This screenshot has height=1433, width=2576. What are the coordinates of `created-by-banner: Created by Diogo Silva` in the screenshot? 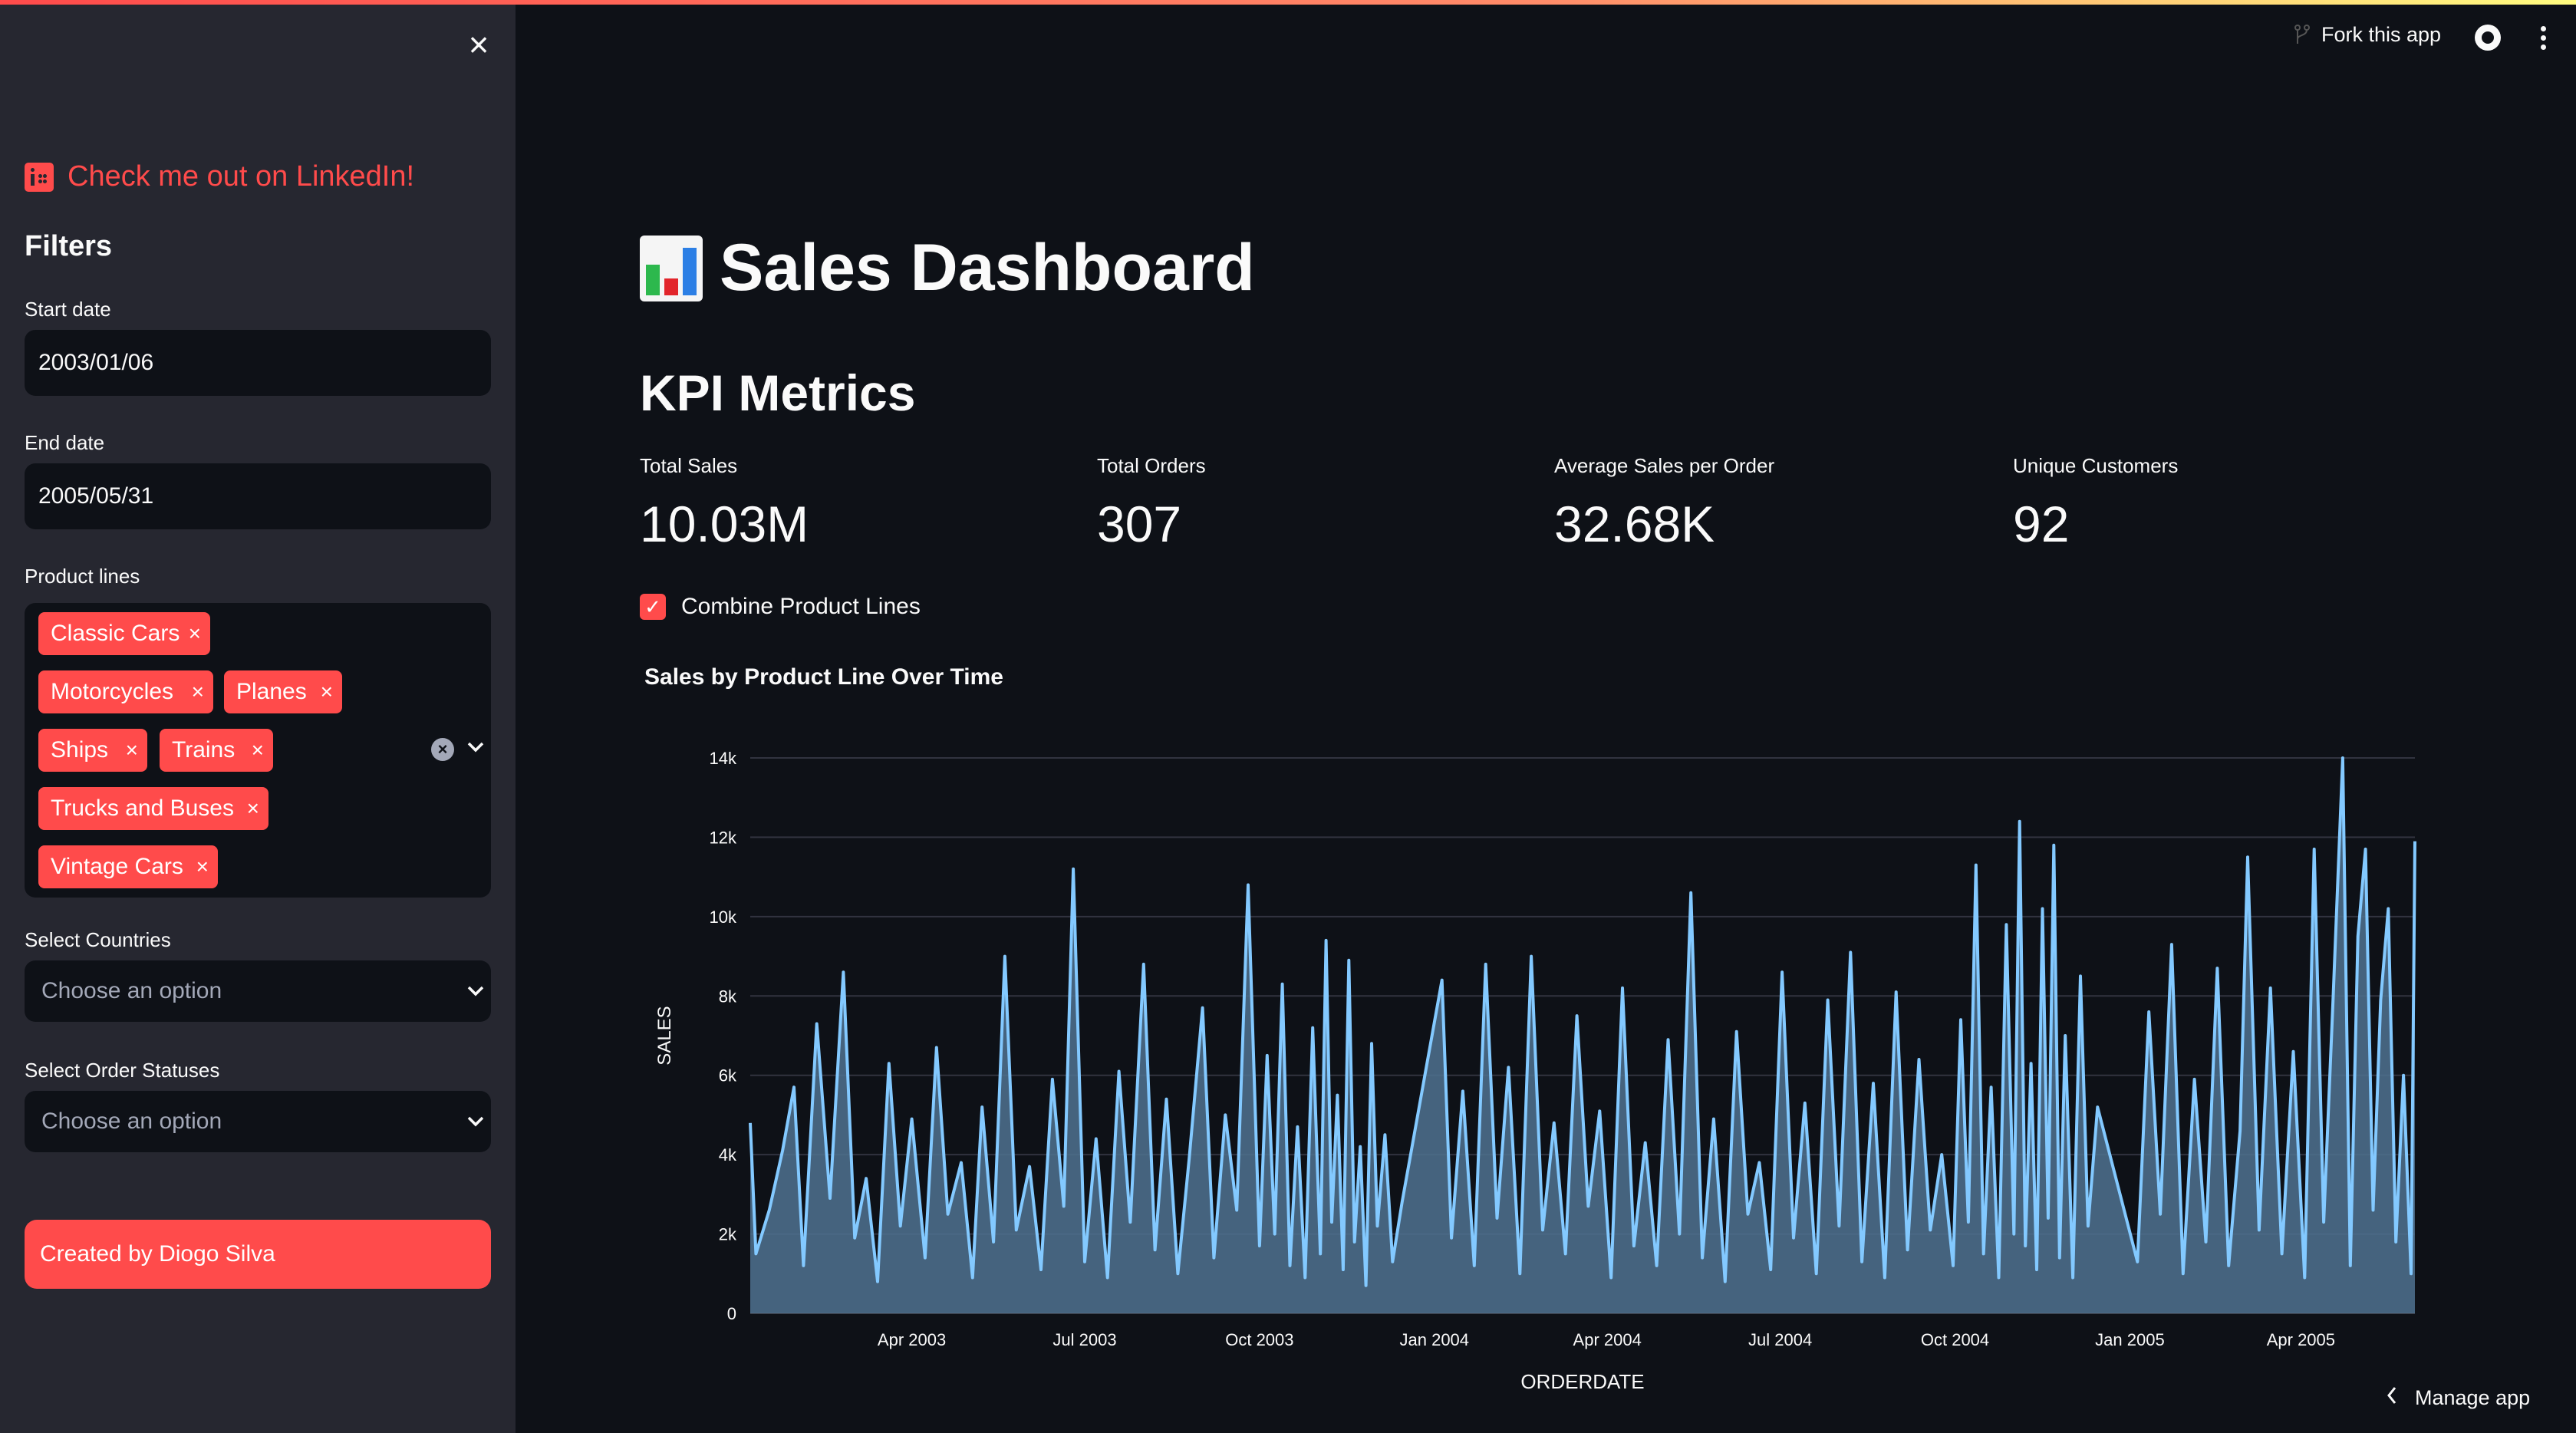 It's located at (258, 1254).